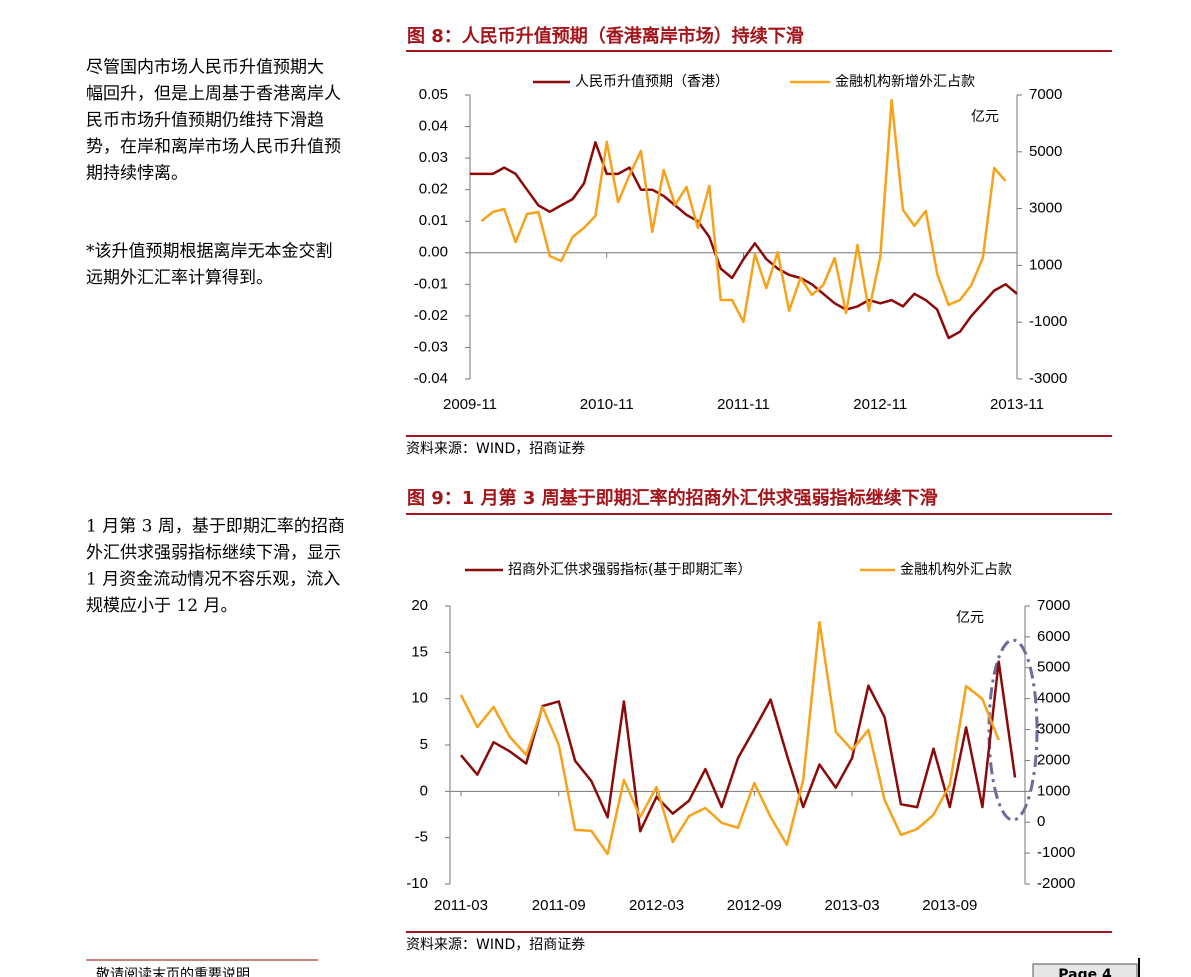  Describe the element at coordinates (431, 346) in the screenshot. I see `y-tick-label: -0.03` at that location.